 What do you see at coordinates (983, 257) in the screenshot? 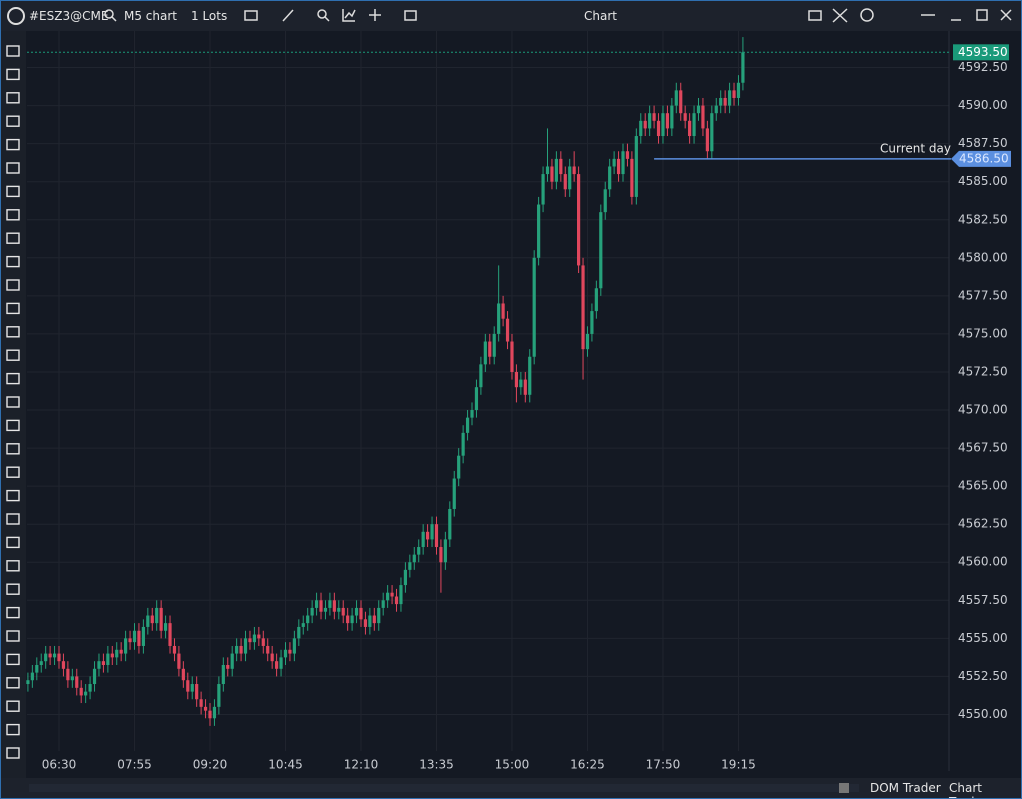
I see `y-tick-label: 4580.00` at bounding box center [983, 257].